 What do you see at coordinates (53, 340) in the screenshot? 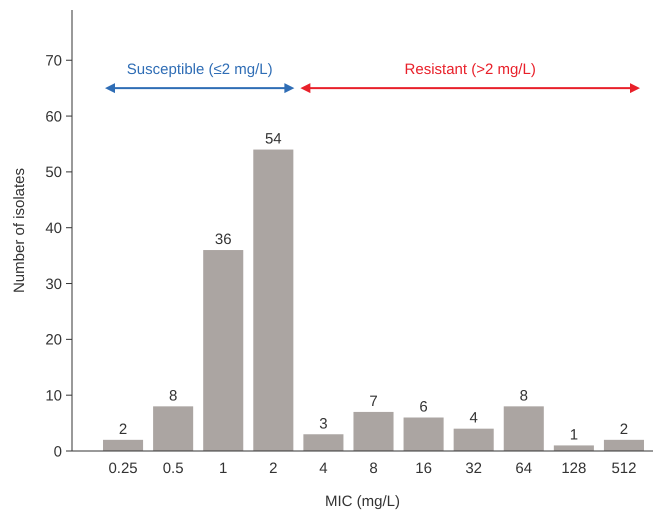
I see `y-tick-label: 20` at bounding box center [53, 340].